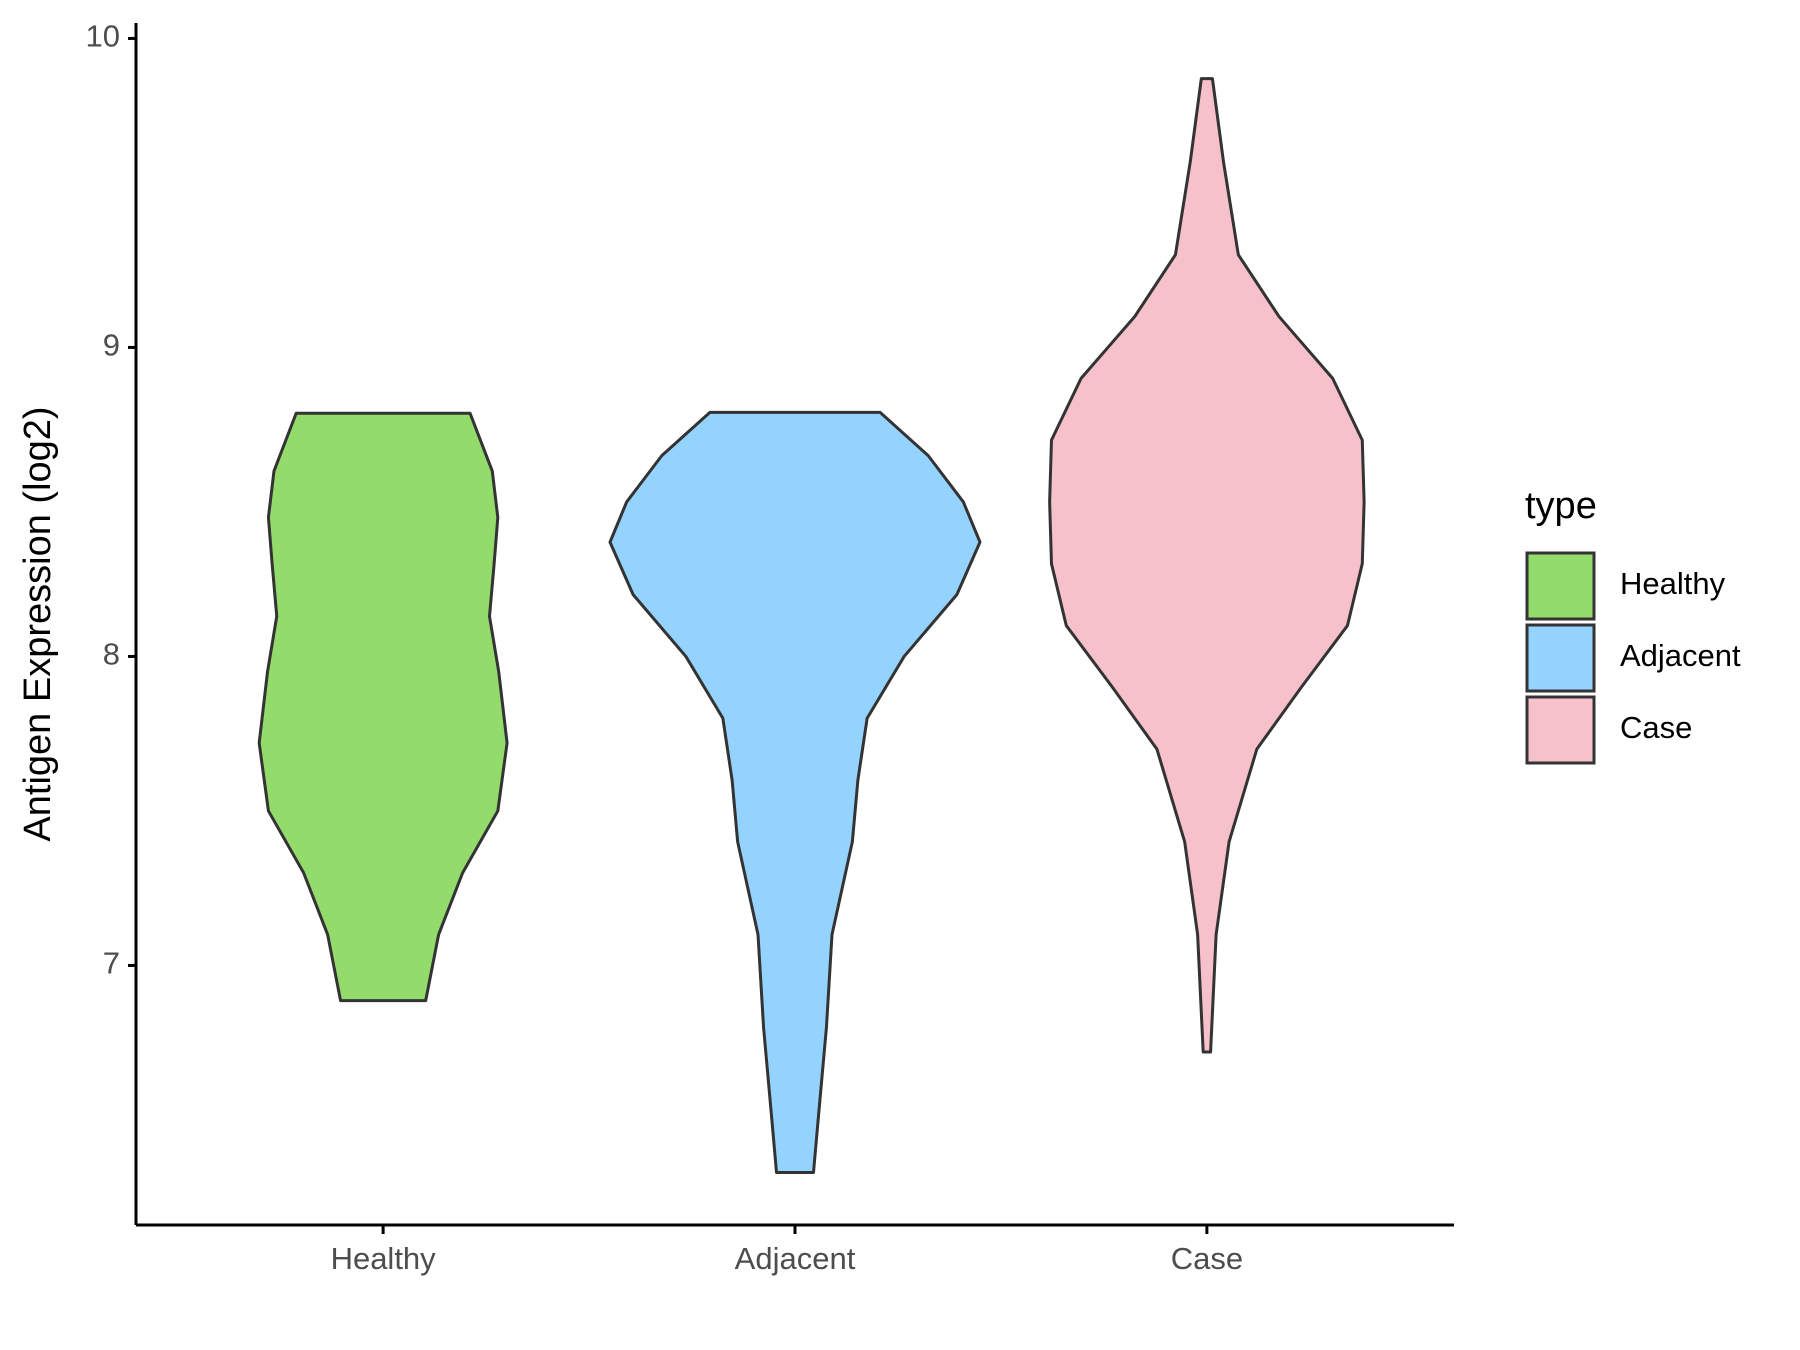  I want to click on x-tick-label: Healthy, so click(384, 1258).